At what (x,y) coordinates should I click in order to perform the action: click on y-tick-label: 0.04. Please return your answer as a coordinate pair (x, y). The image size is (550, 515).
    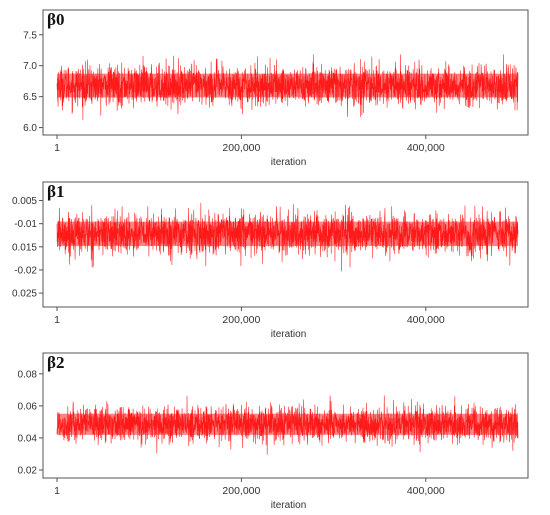
    Looking at the image, I should click on (28, 438).